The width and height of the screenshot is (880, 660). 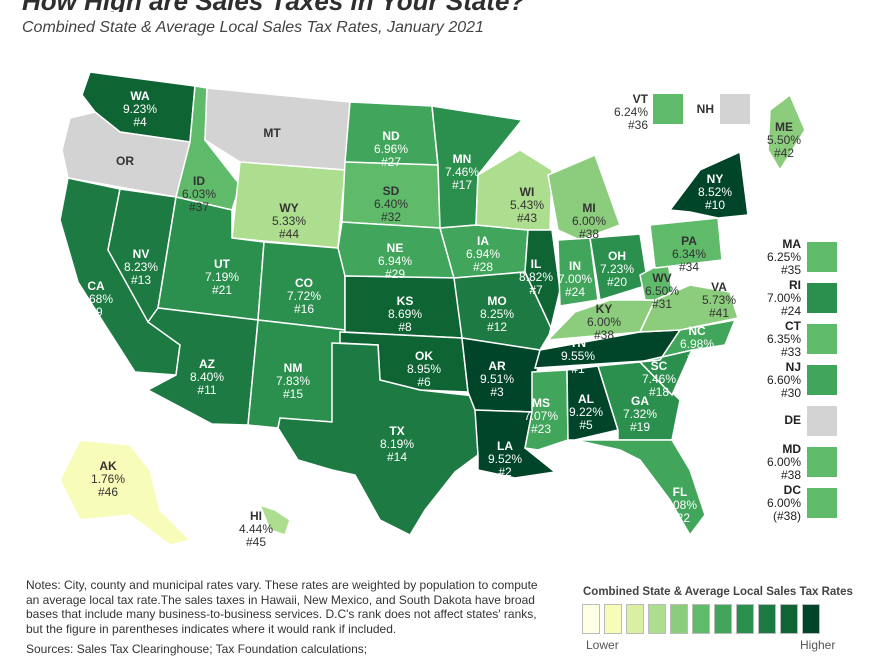 I want to click on state-label-mt-abbr: MT, so click(x=272, y=133).